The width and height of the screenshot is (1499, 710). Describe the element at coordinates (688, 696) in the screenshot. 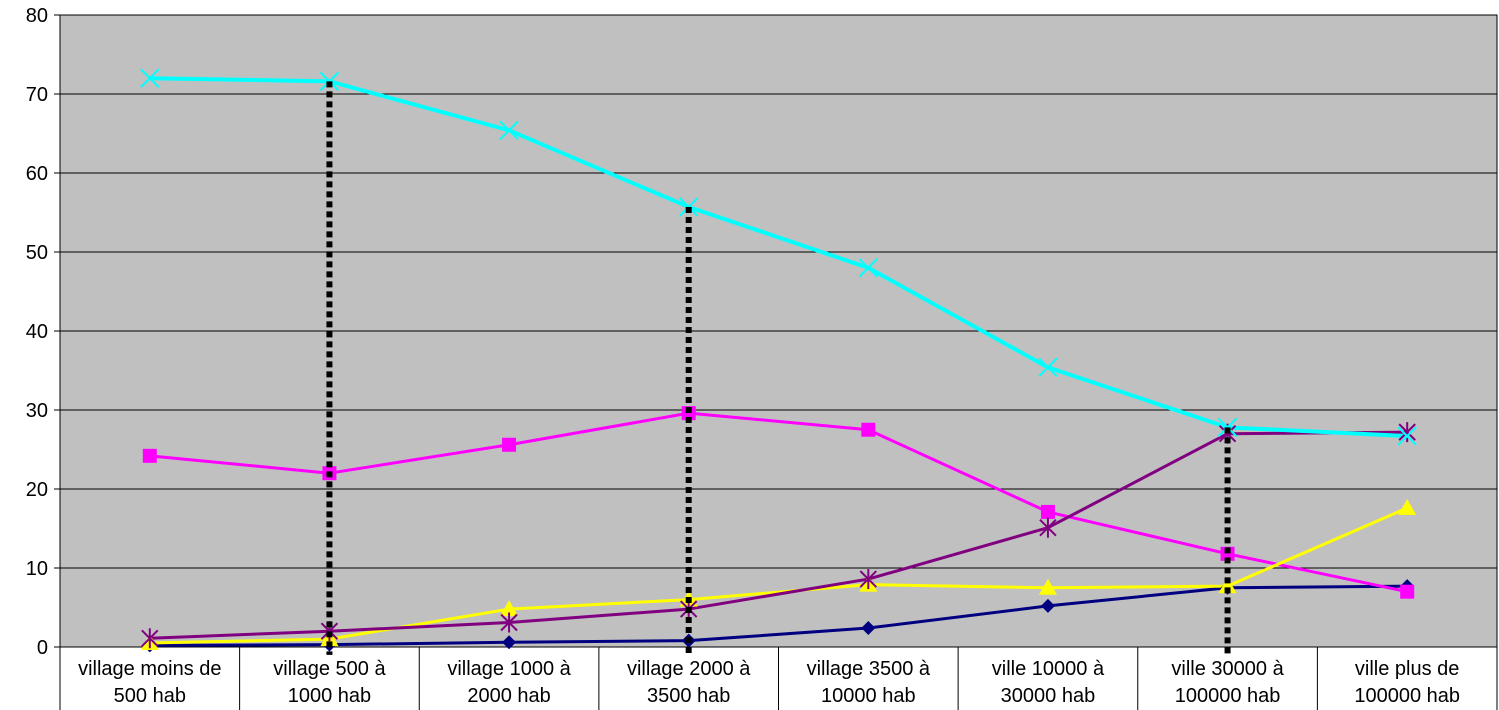

I see `category-label-line: 3500 hab` at that location.